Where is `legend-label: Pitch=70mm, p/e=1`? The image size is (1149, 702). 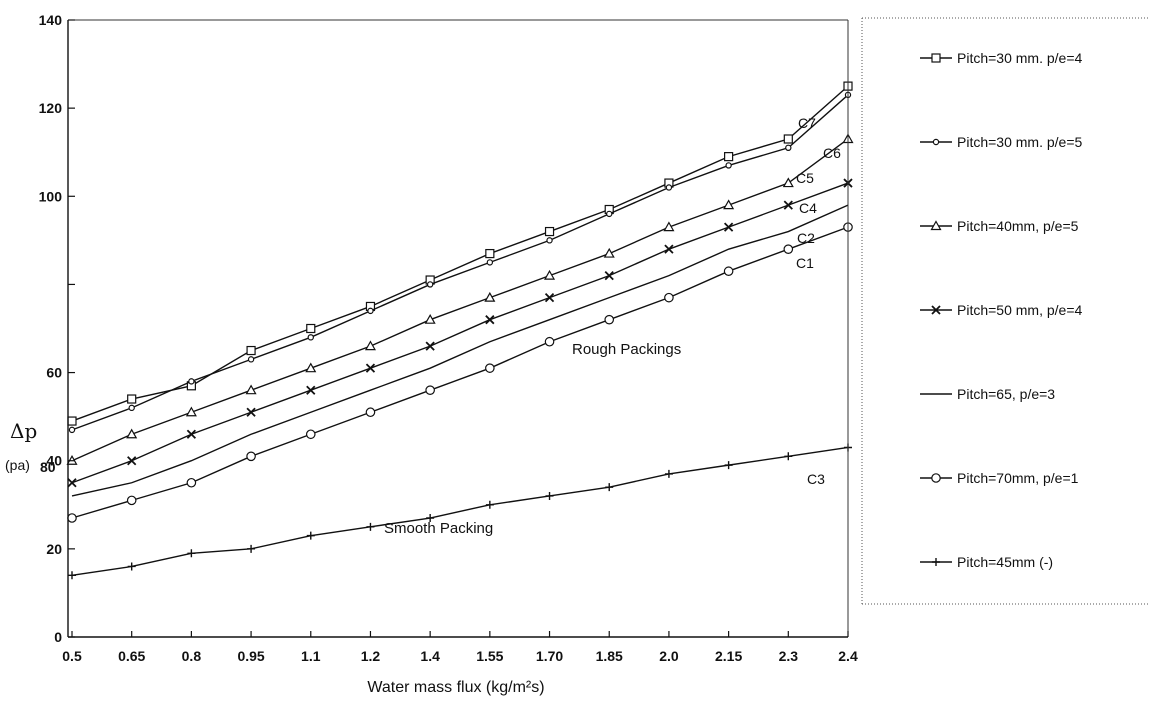 legend-label: Pitch=70mm, p/e=1 is located at coordinates (1018, 478).